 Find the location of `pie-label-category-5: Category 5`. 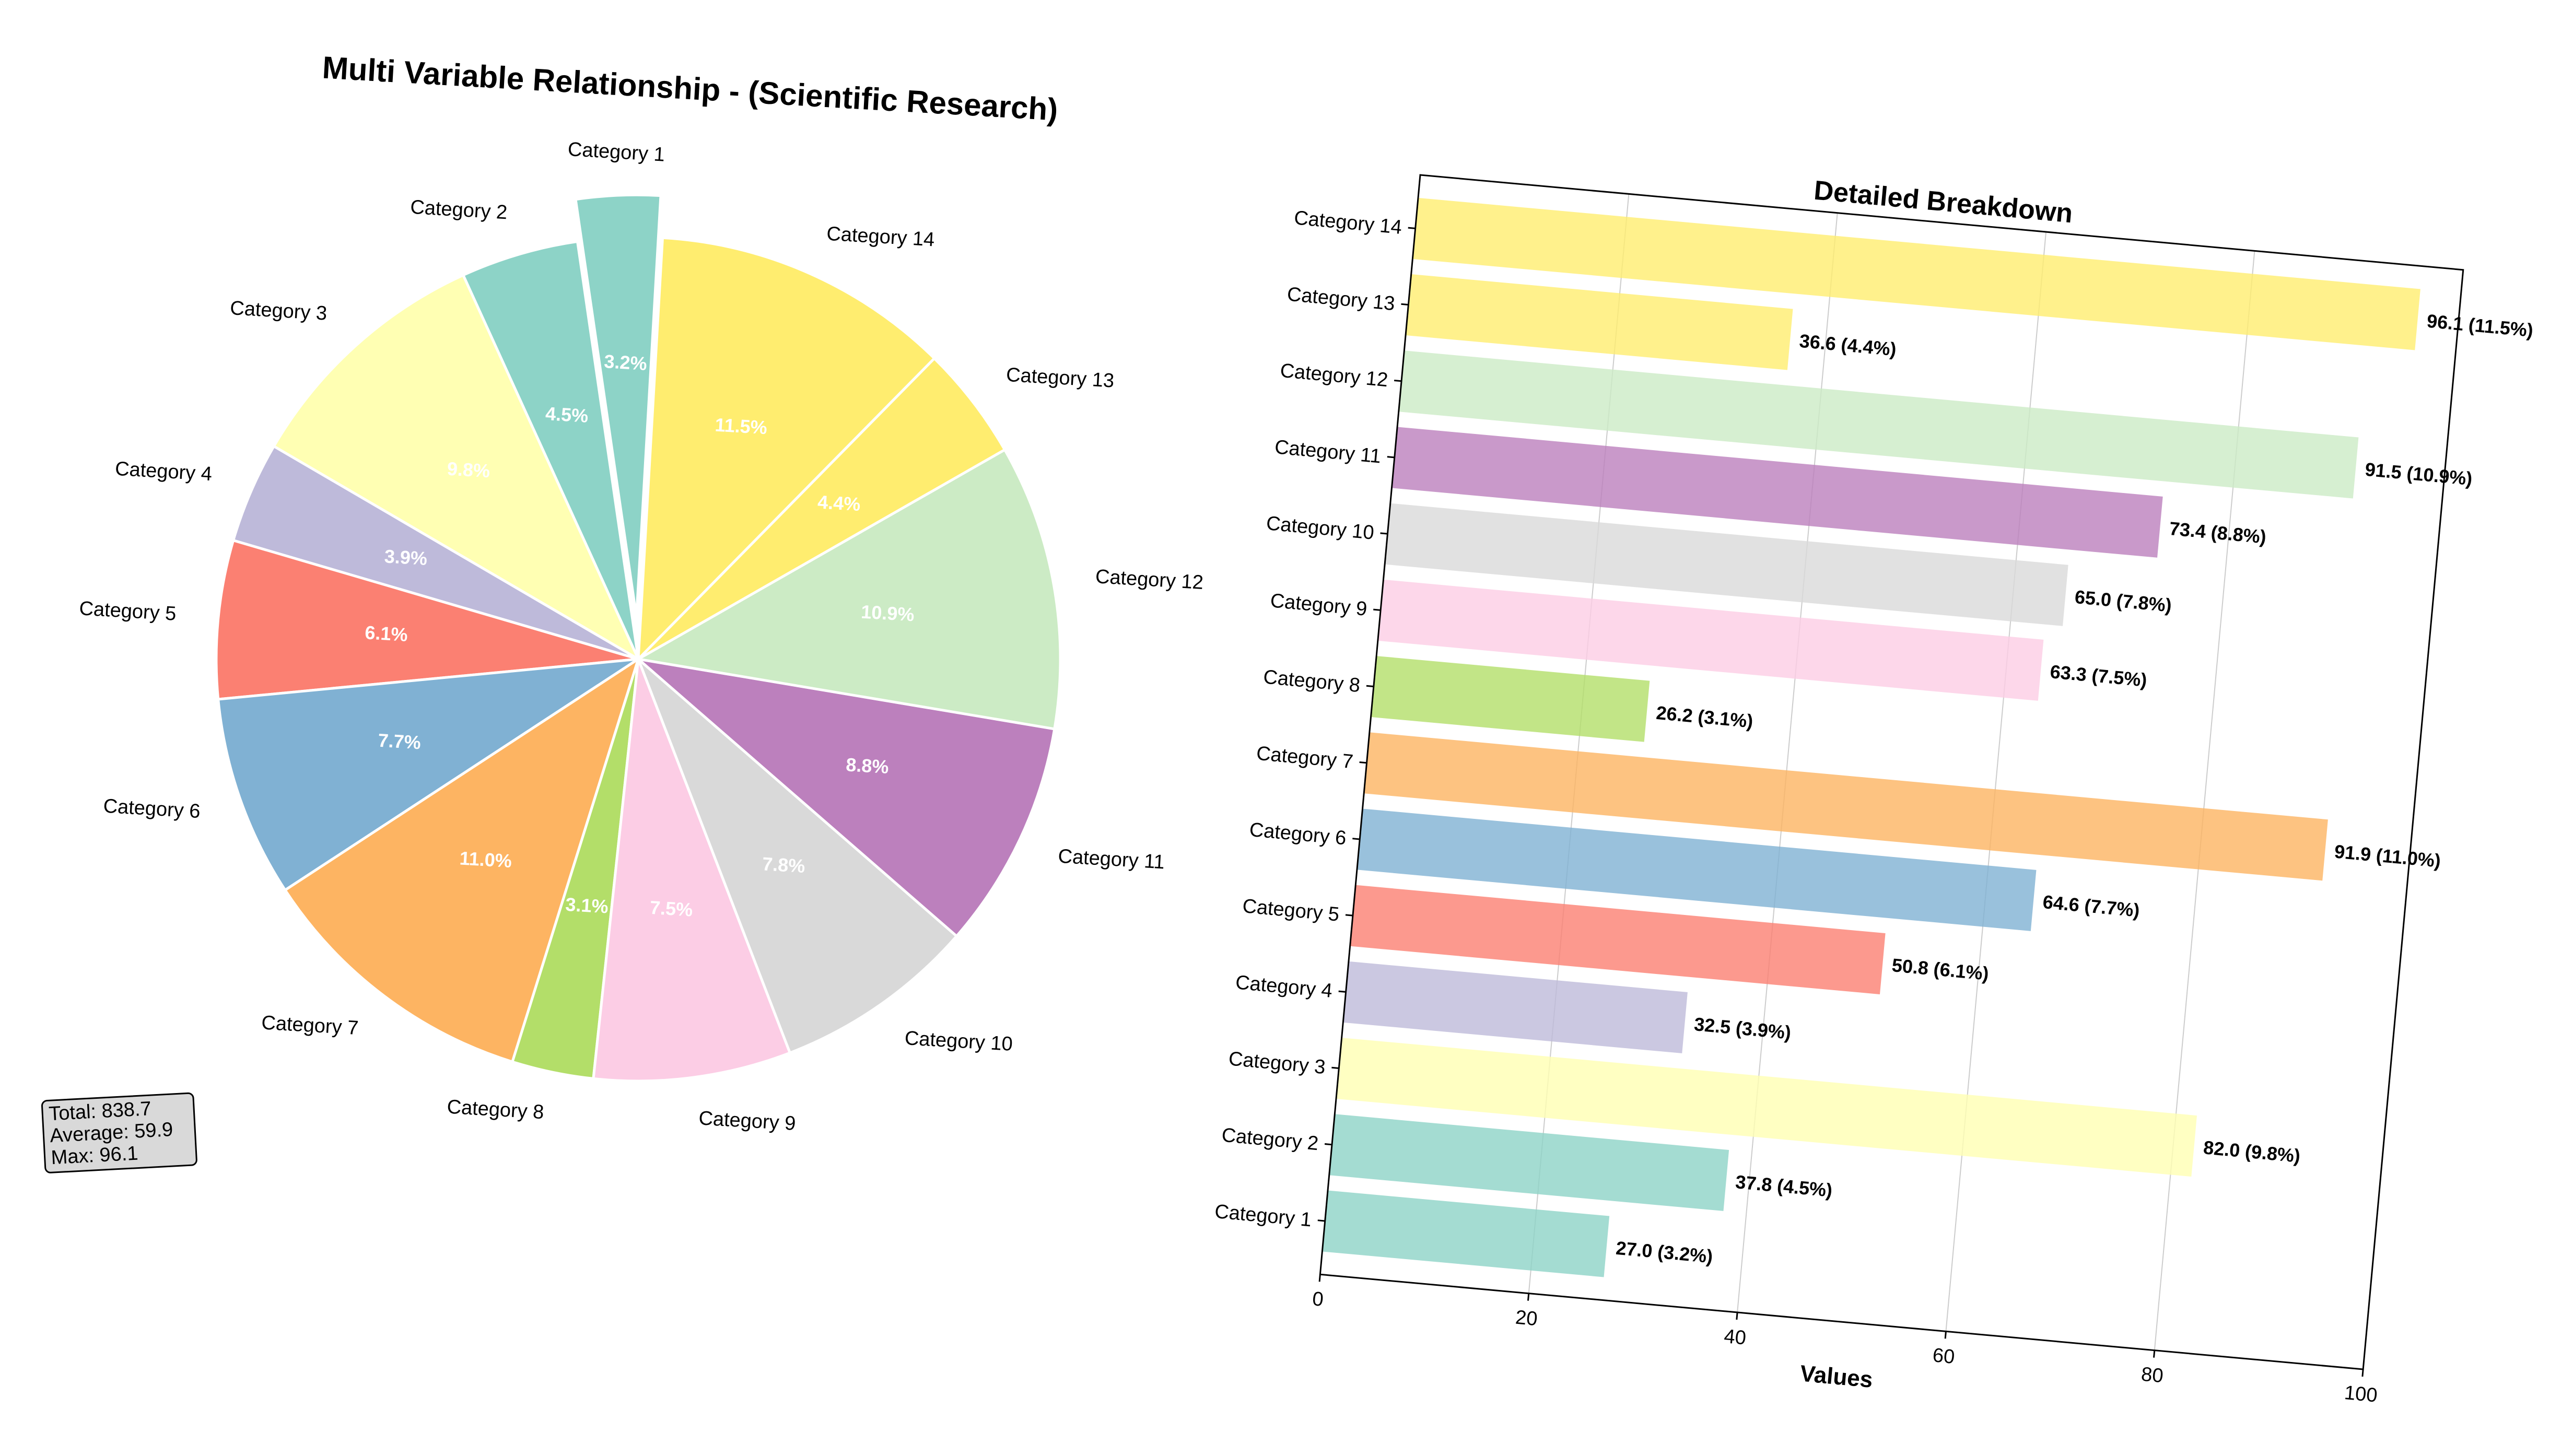

pie-label-category-5: Category 5 is located at coordinates (128, 611).